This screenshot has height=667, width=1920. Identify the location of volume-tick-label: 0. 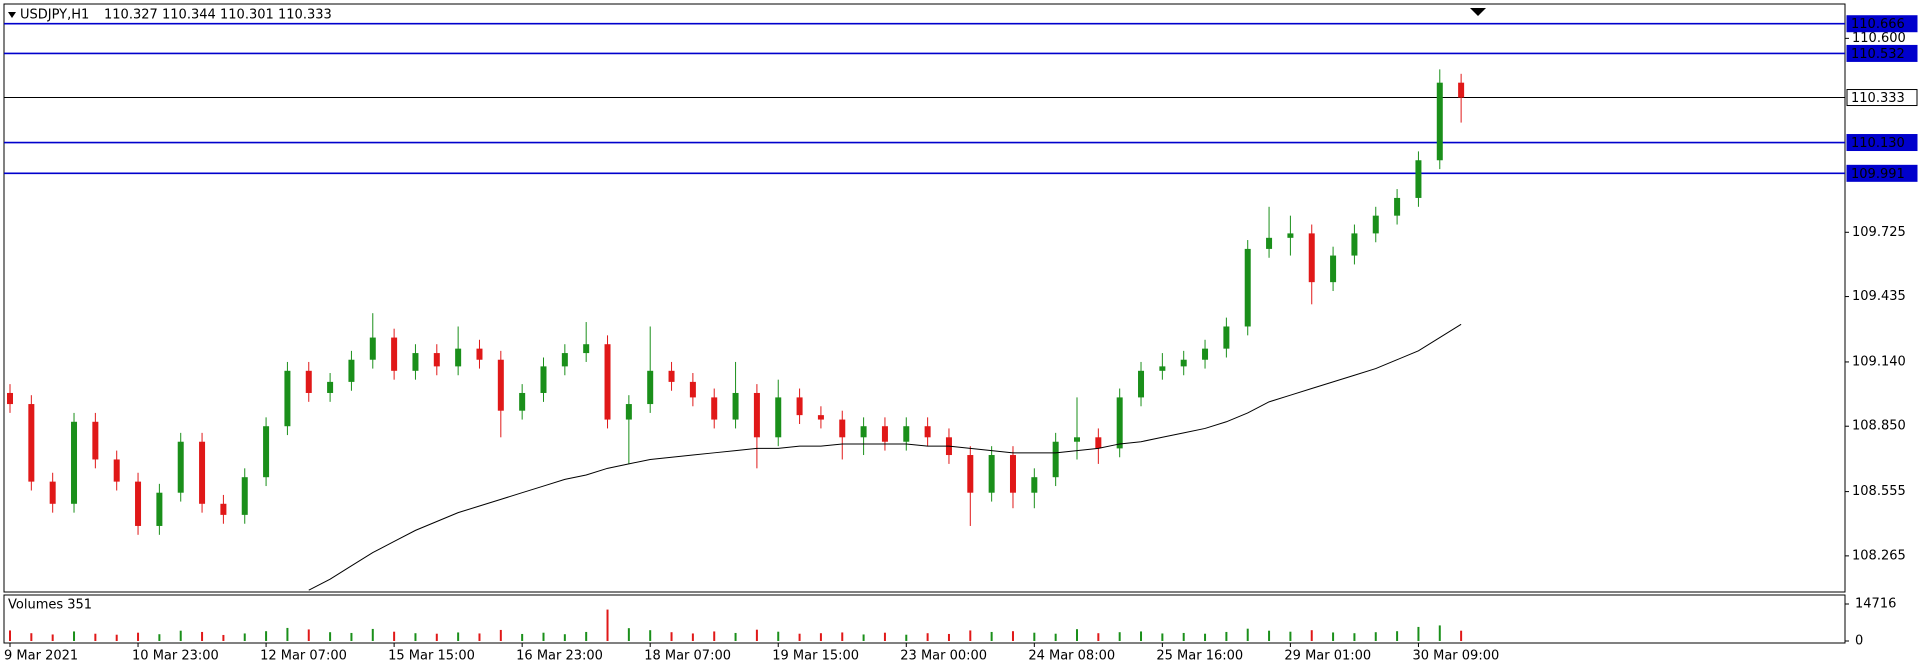
(1859, 641).